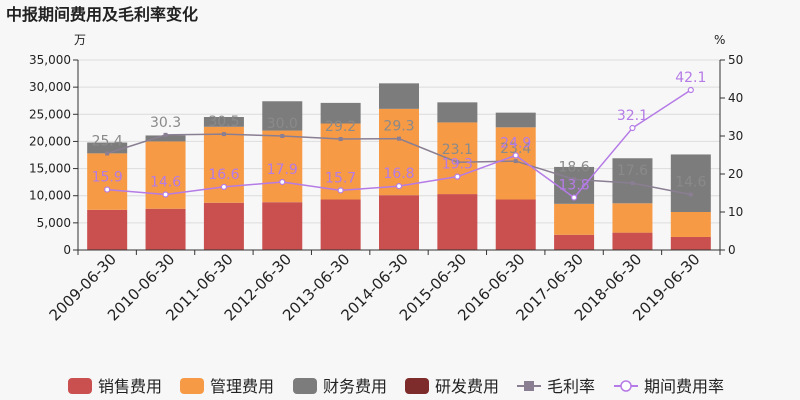 The width and height of the screenshot is (800, 400). What do you see at coordinates (340, 127) in the screenshot?
I see `value-label-毛利率: 29.2` at bounding box center [340, 127].